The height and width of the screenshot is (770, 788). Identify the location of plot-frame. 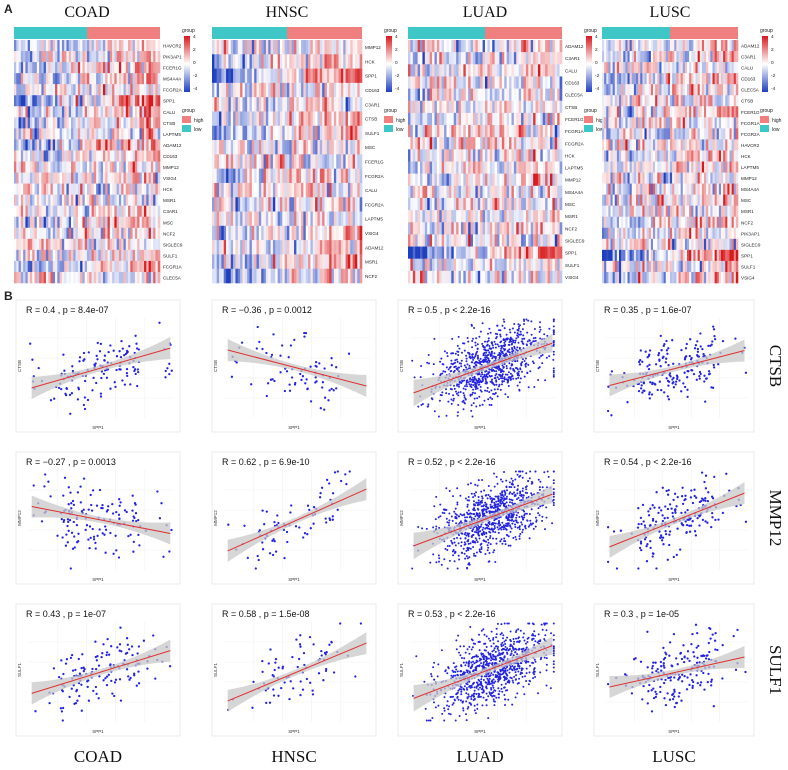
(294, 670).